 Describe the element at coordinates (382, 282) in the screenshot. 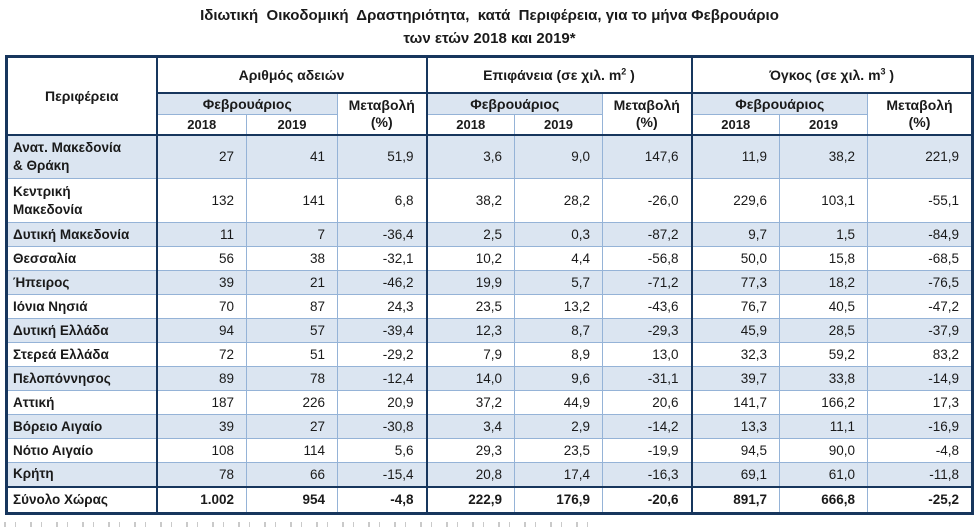

I see `value-cell: -46,2` at that location.